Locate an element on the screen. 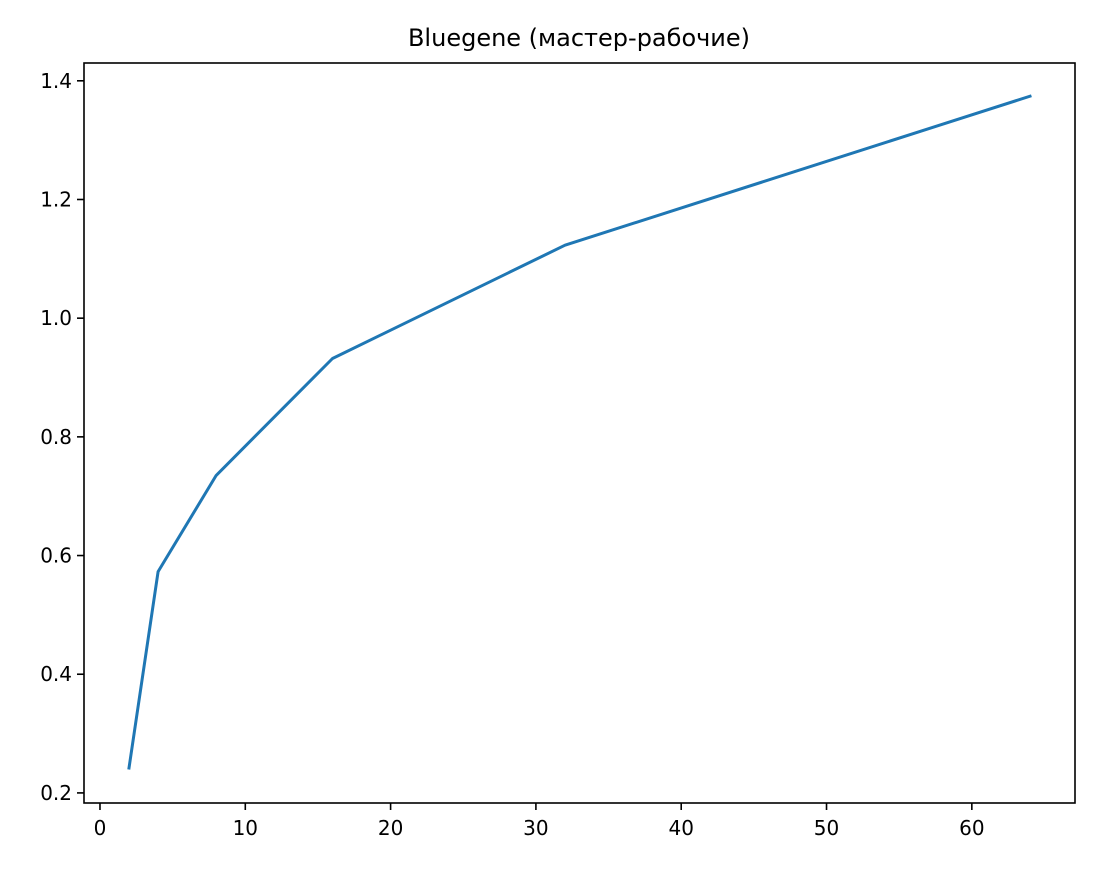 This screenshot has width=1095, height=870. x-tick-label: 50 is located at coordinates (826, 828).